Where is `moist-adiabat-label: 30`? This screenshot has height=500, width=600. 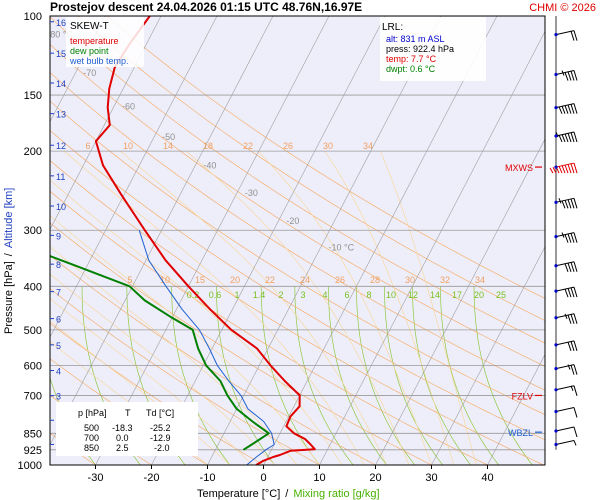
moist-adiabat-label: 30 is located at coordinates (410, 280).